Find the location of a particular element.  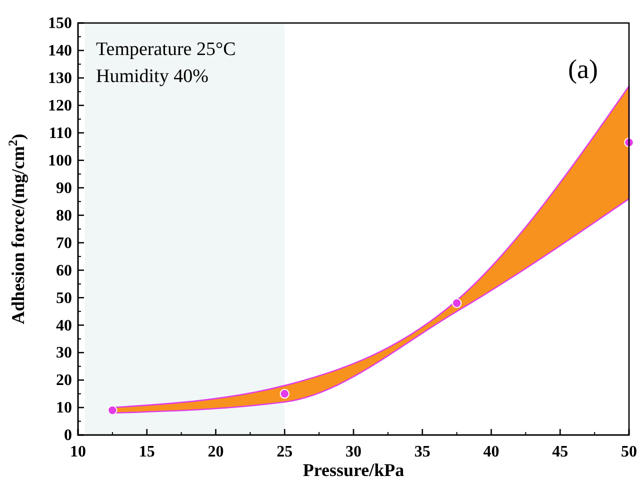

annotation: (a) is located at coordinates (583, 69).